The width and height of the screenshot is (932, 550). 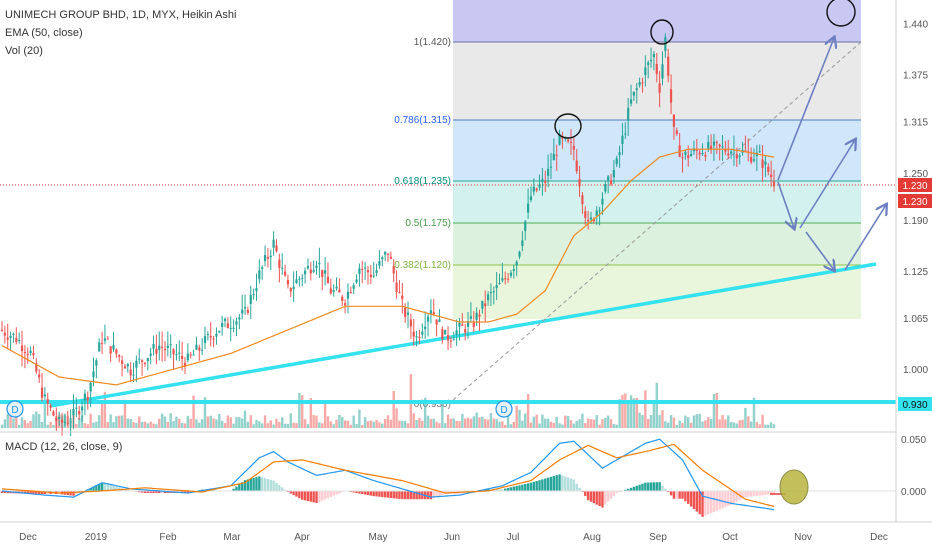 What do you see at coordinates (453, 537) in the screenshot?
I see `time-axis: Dec 2019 Feb Mar Apr May Jun Jul Aug Sep Oct Nov Dec` at bounding box center [453, 537].